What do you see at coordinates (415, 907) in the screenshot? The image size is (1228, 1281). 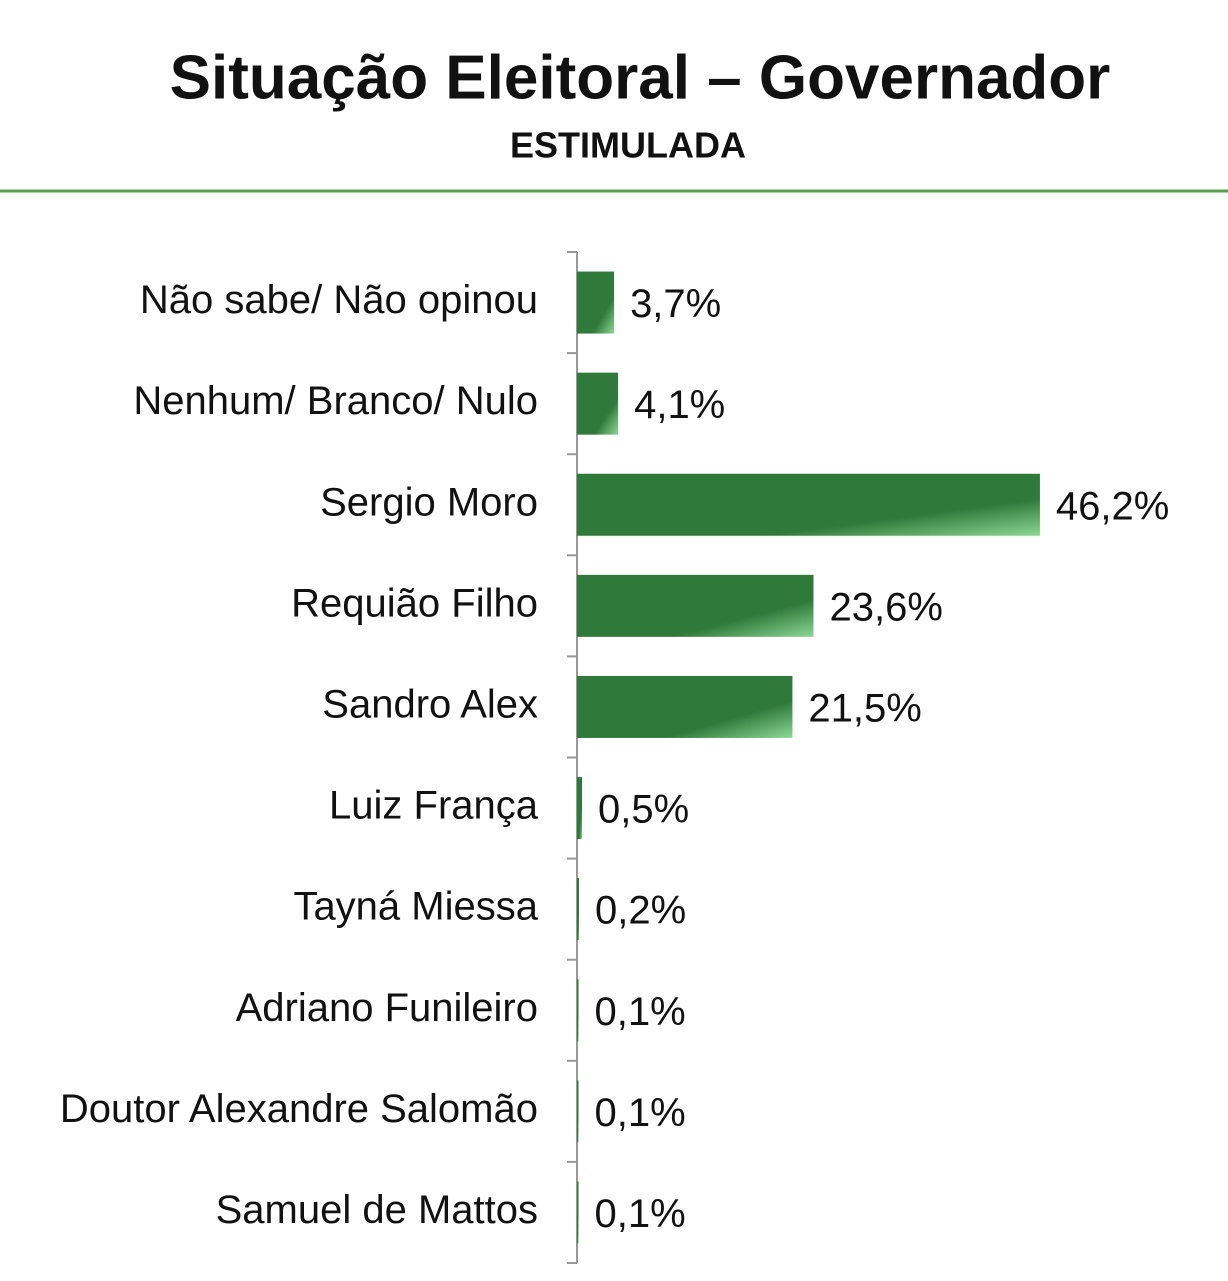 I see `category-label: Tayná Miessa` at bounding box center [415, 907].